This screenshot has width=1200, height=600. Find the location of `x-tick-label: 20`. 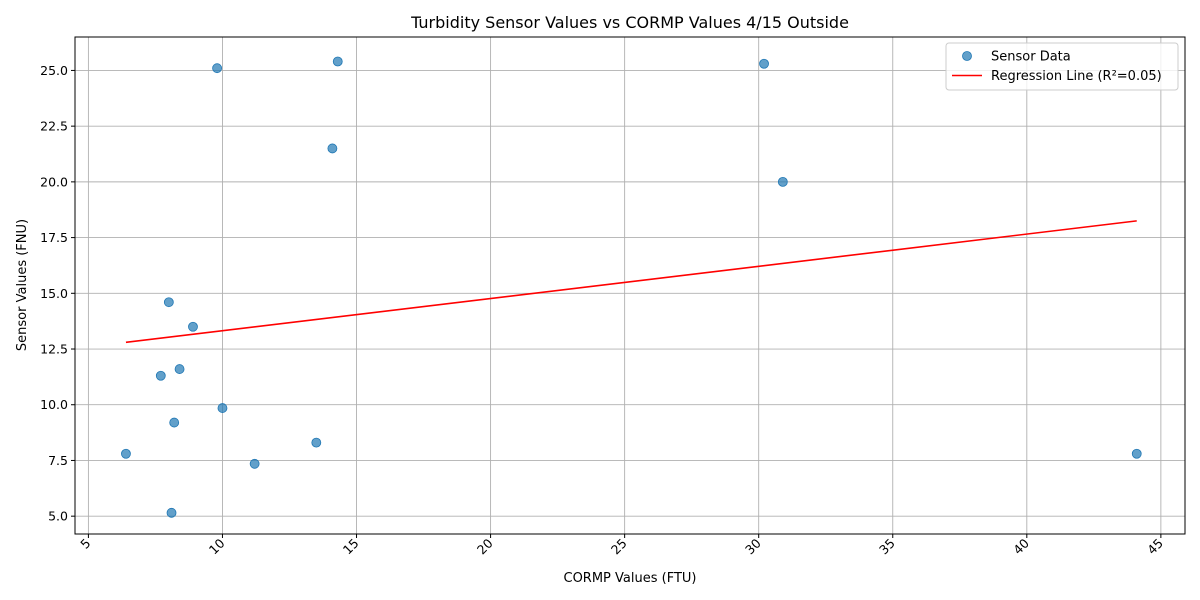

x-tick-label: 20 is located at coordinates (485, 546).